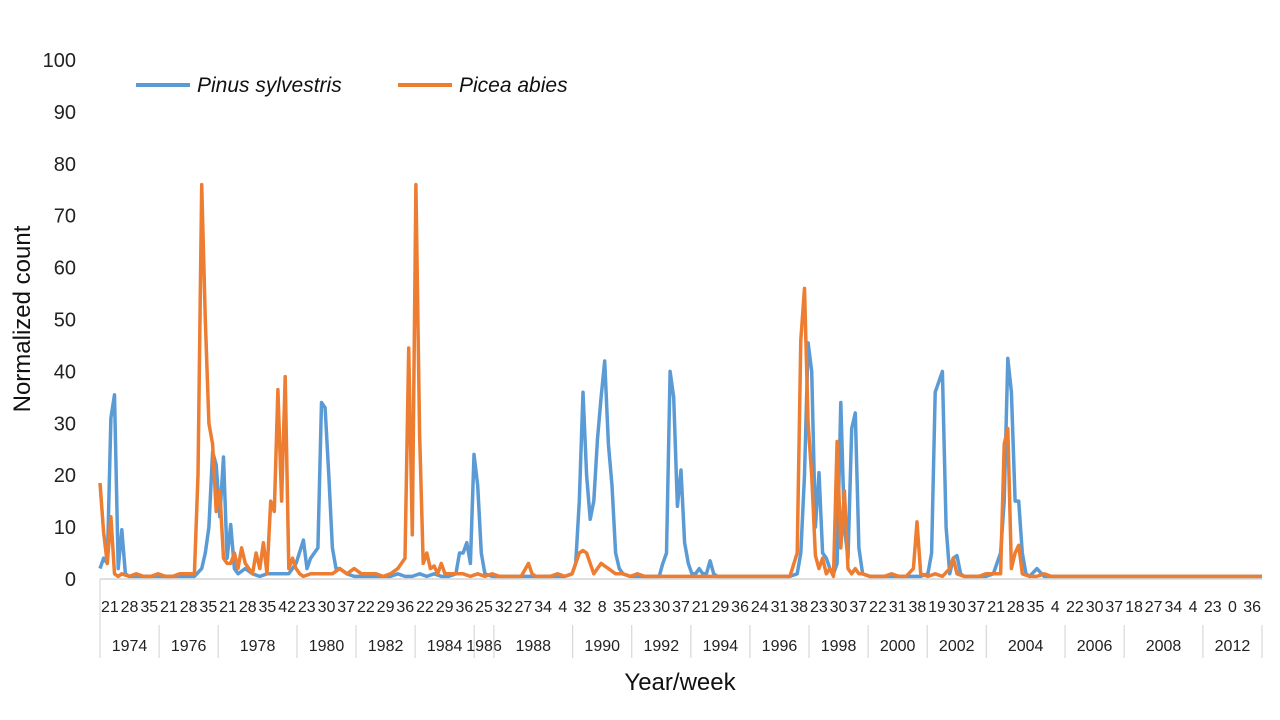 The height and width of the screenshot is (720, 1280). What do you see at coordinates (1026, 646) in the screenshot?
I see `x-tick-year-label: 2004` at bounding box center [1026, 646].